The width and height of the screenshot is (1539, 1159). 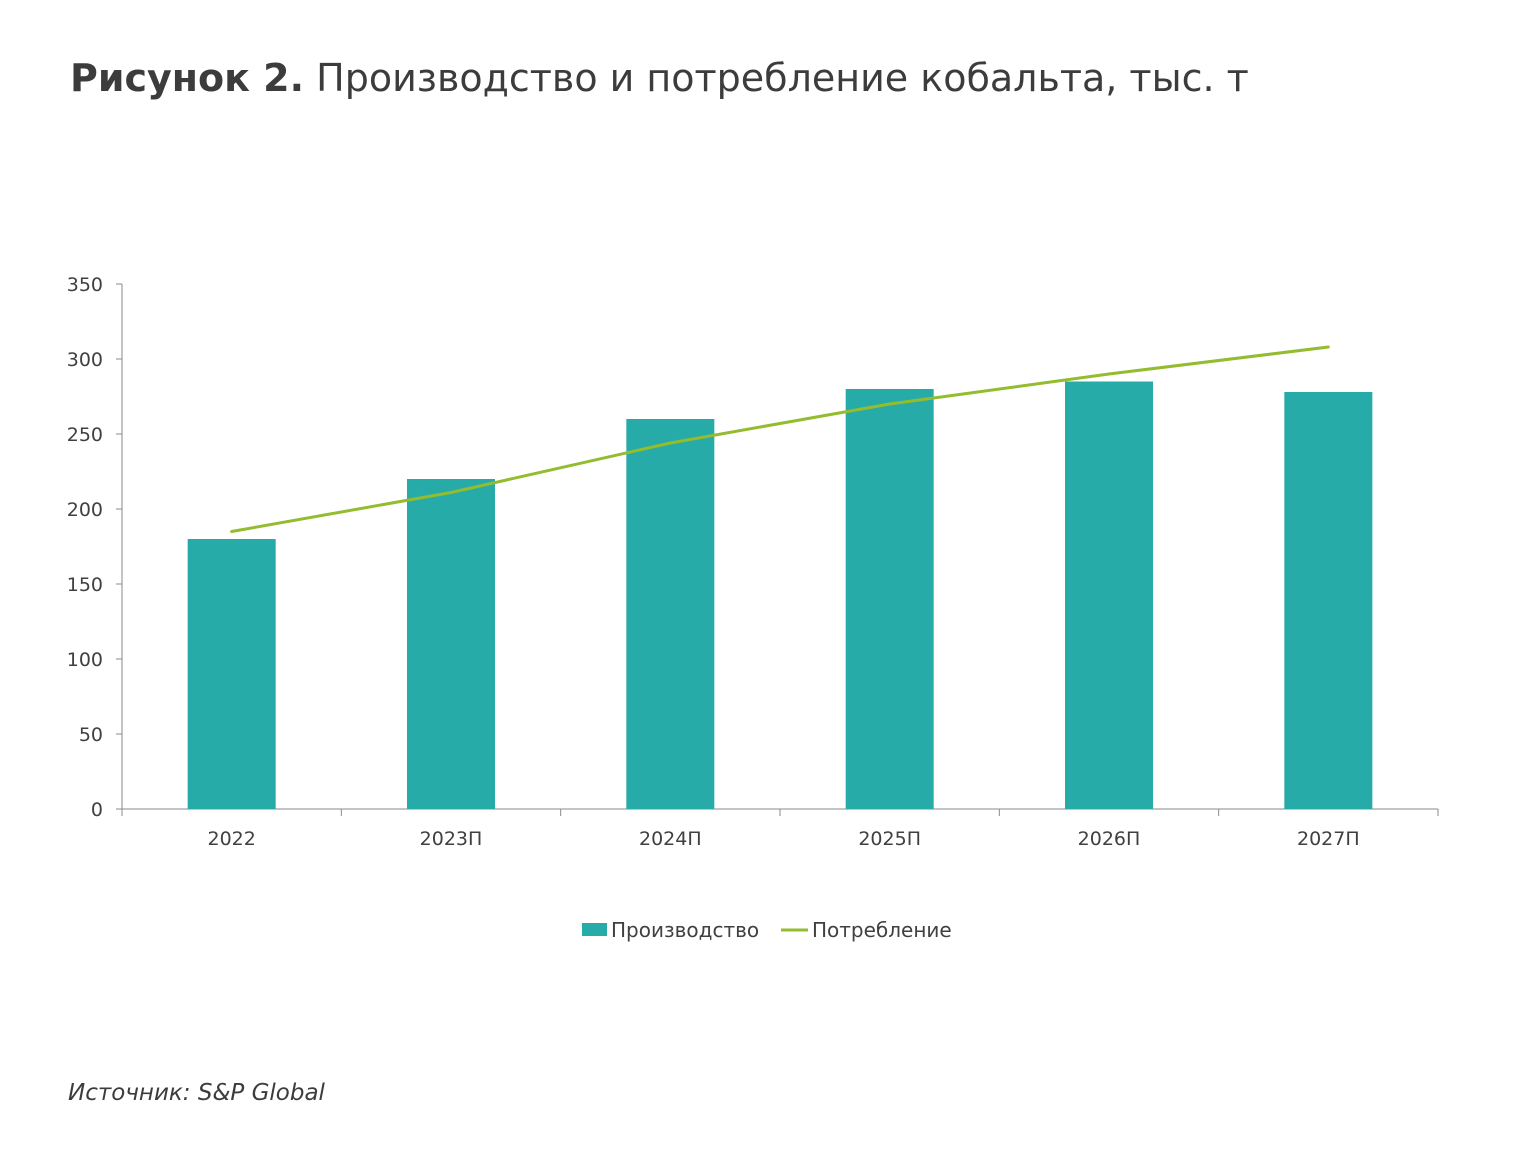 I want to click on y-tick-label: 100, so click(x=85, y=660).